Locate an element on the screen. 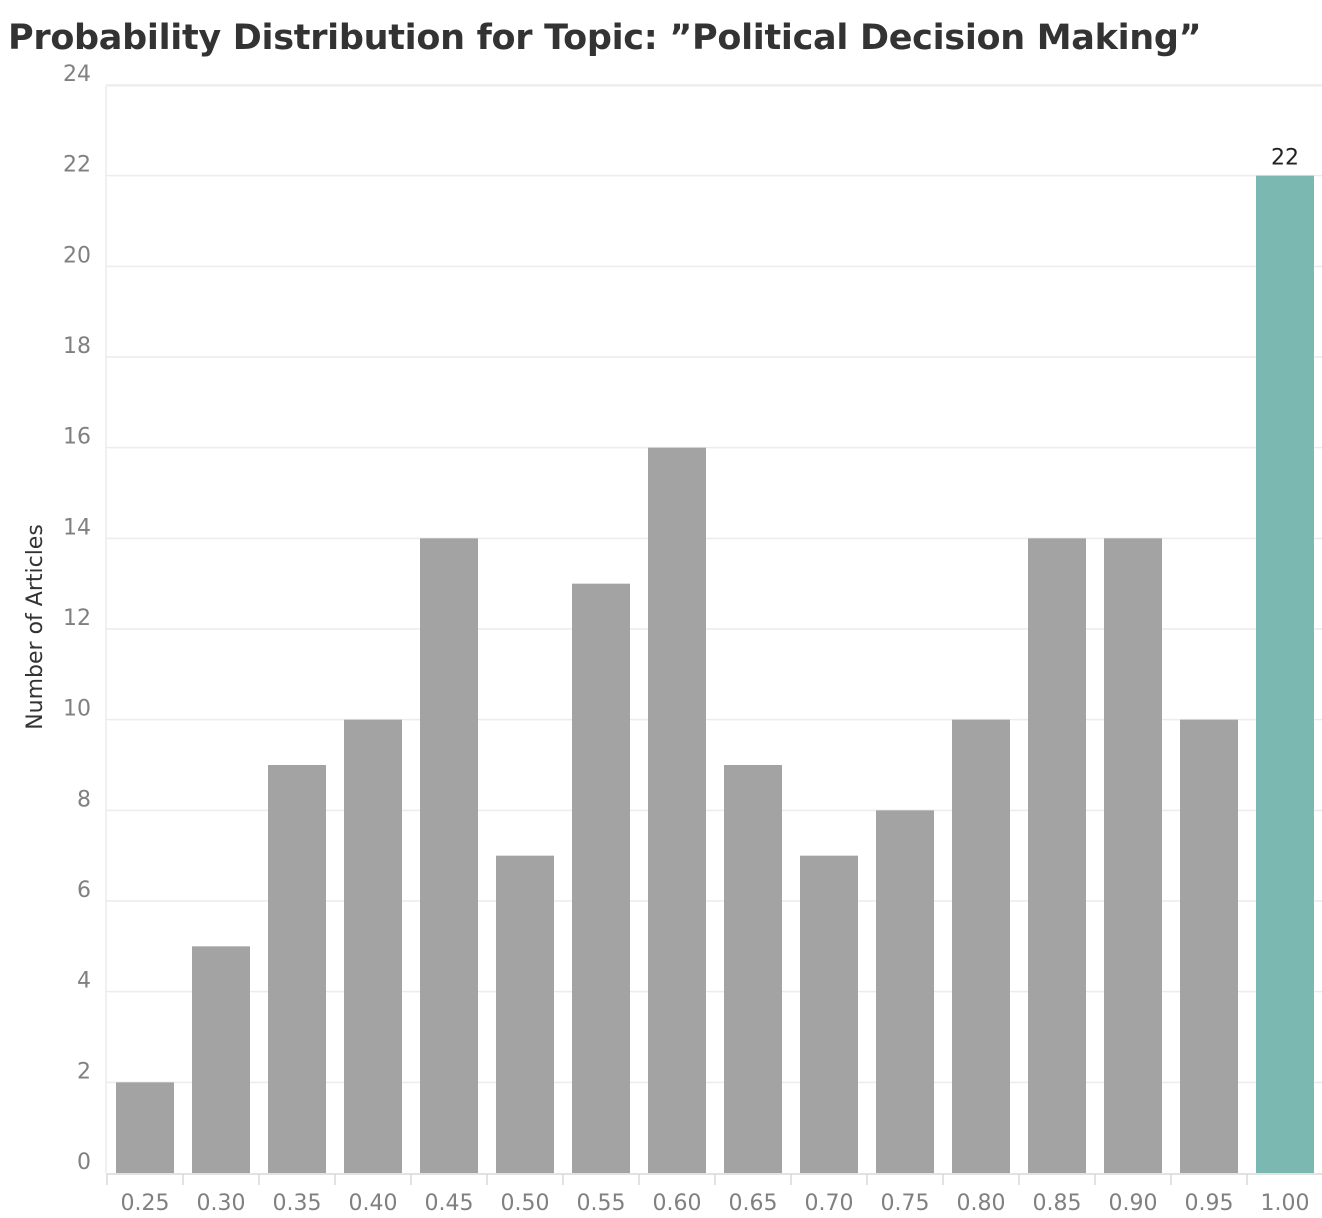  x-tick-label: 0.80 is located at coordinates (981, 1203).